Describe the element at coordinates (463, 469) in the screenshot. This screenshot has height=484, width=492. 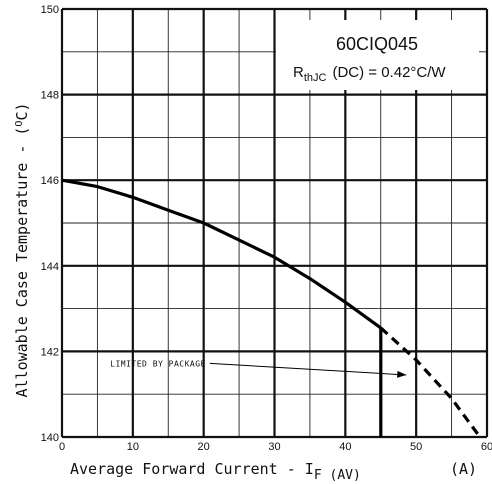
I see `x-axis-unit: (A)` at that location.